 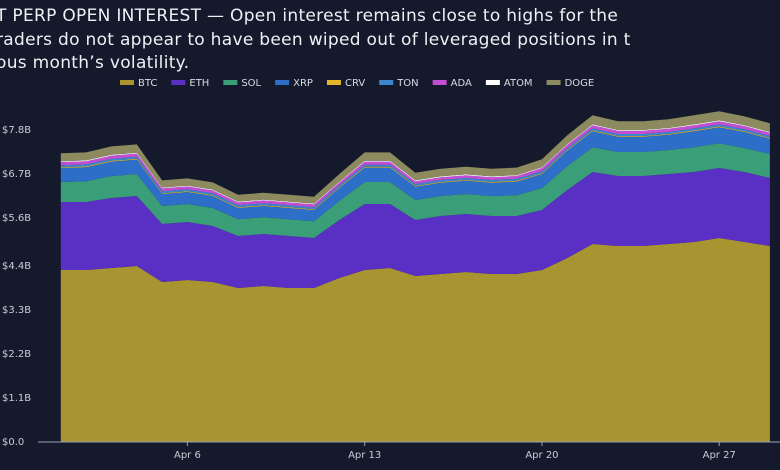 What do you see at coordinates (461, 83) in the screenshot?
I see `legend-label: ADA` at bounding box center [461, 83].